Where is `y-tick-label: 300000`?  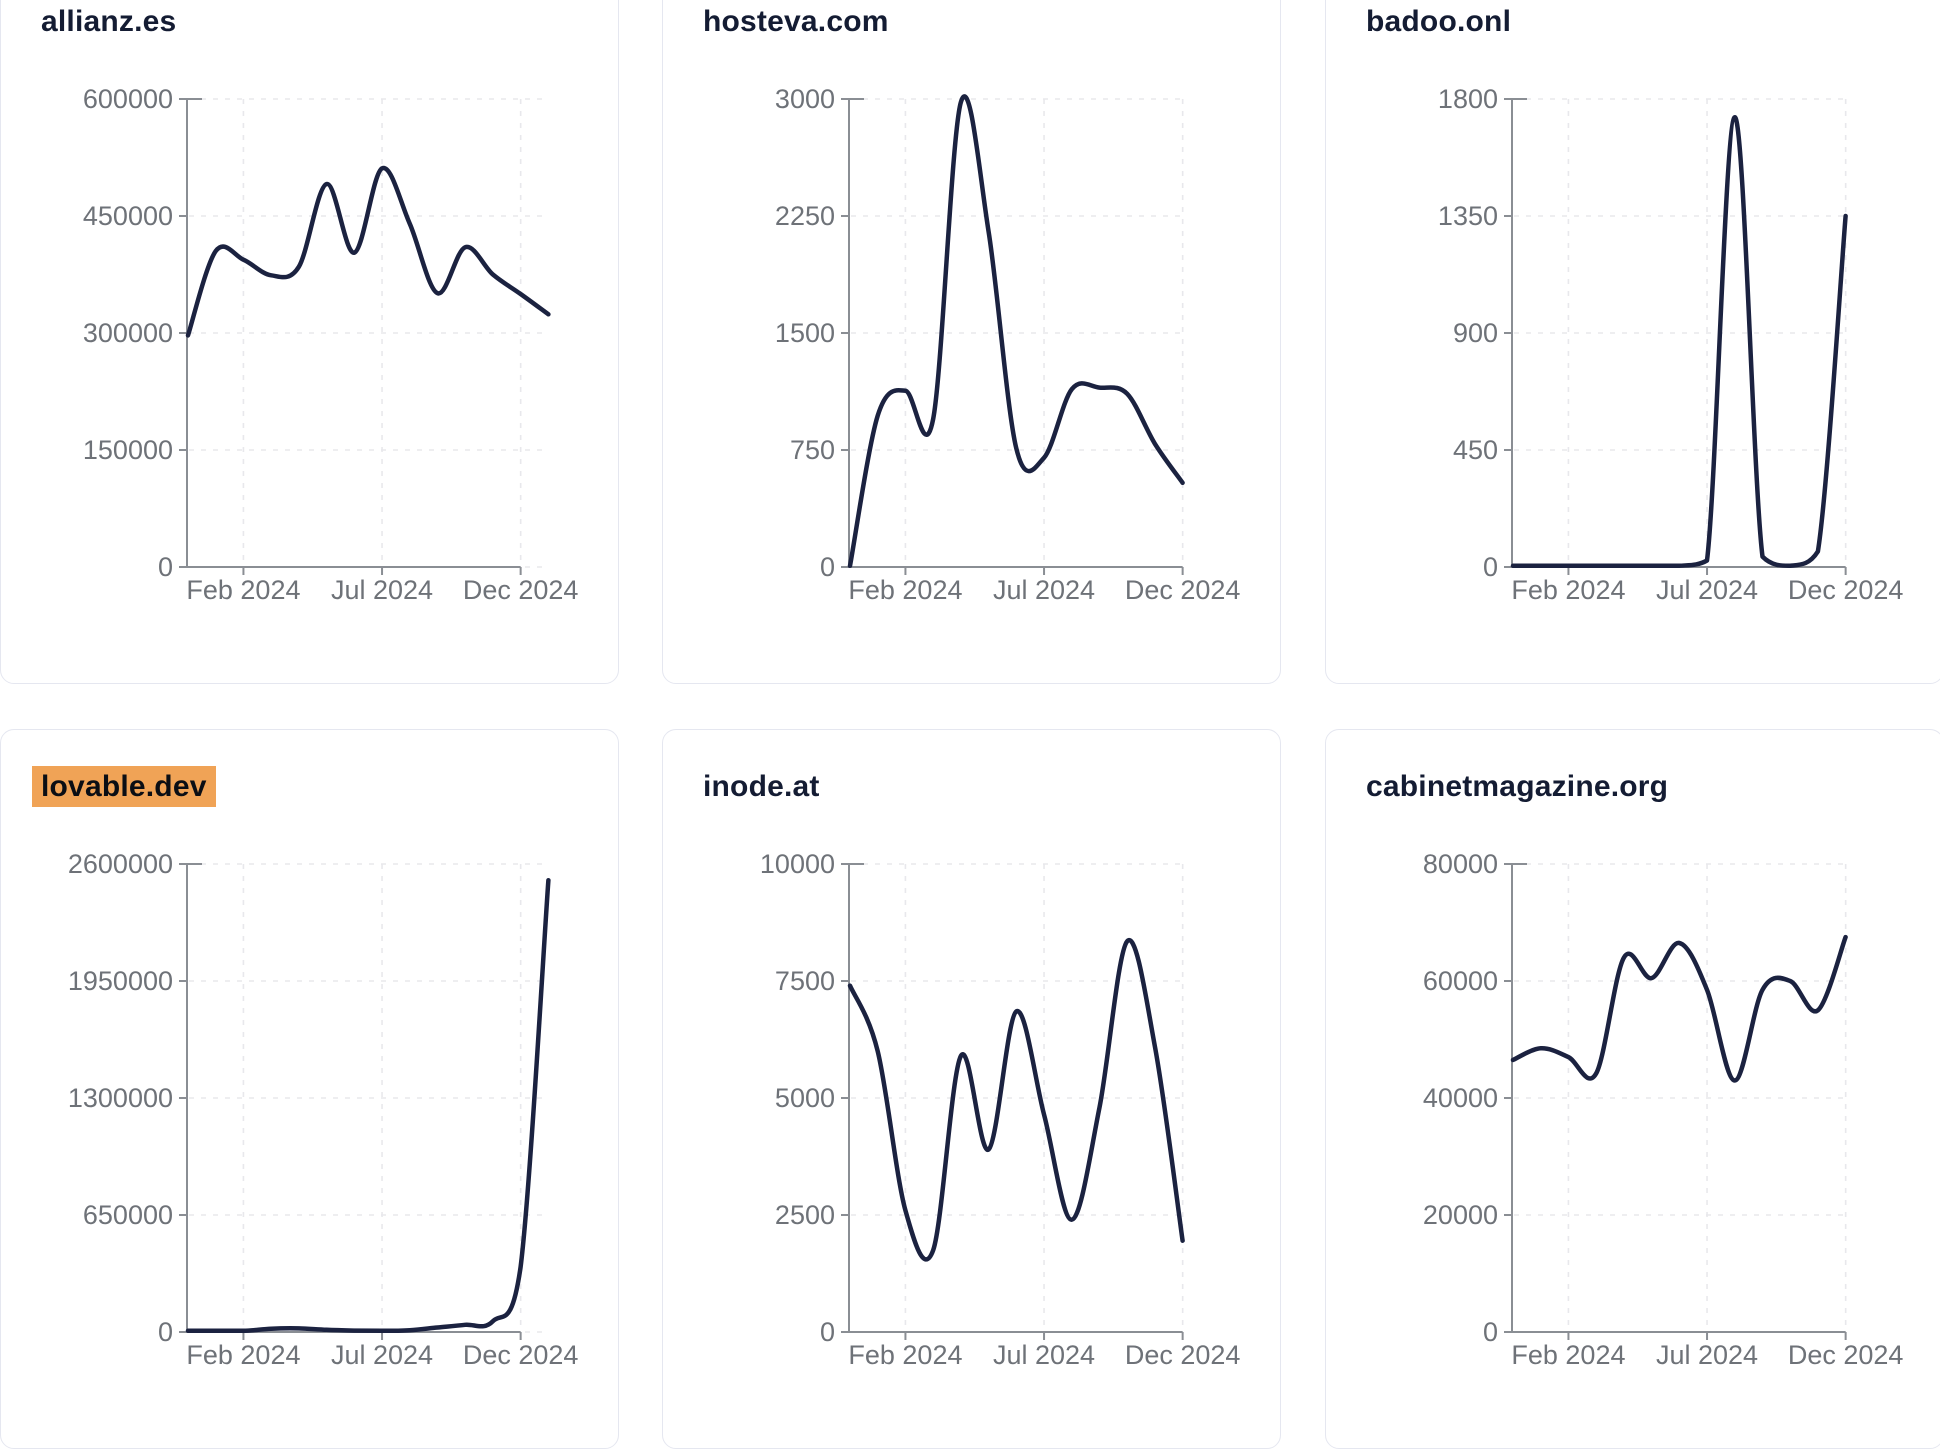 y-tick-label: 300000 is located at coordinates (128, 333).